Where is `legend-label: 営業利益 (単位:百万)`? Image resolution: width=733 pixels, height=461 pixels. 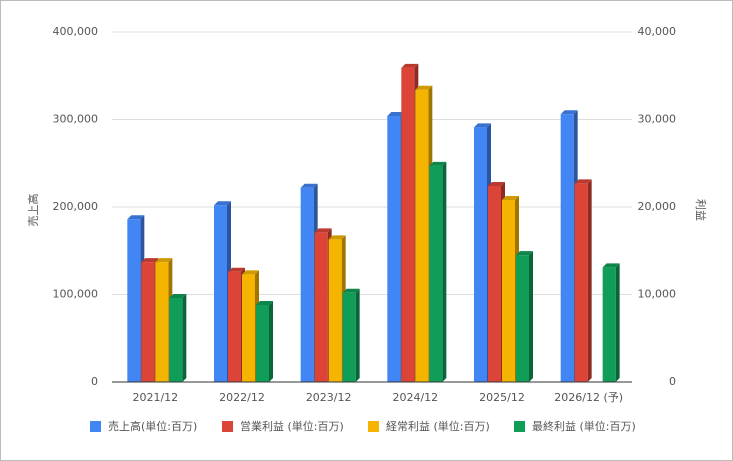 legend-label: 営業利益 (単位:百万) is located at coordinates (292, 426).